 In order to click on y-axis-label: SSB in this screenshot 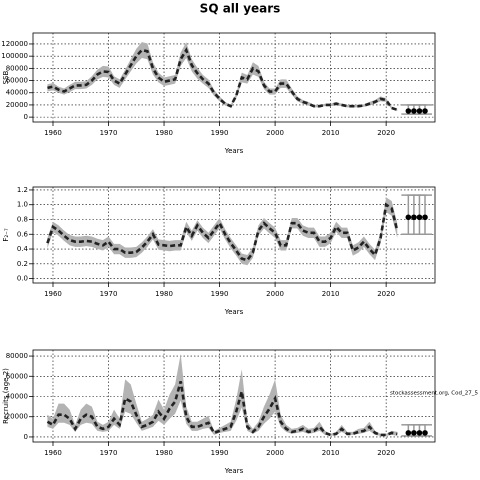, I will do `click(6, 77)`.